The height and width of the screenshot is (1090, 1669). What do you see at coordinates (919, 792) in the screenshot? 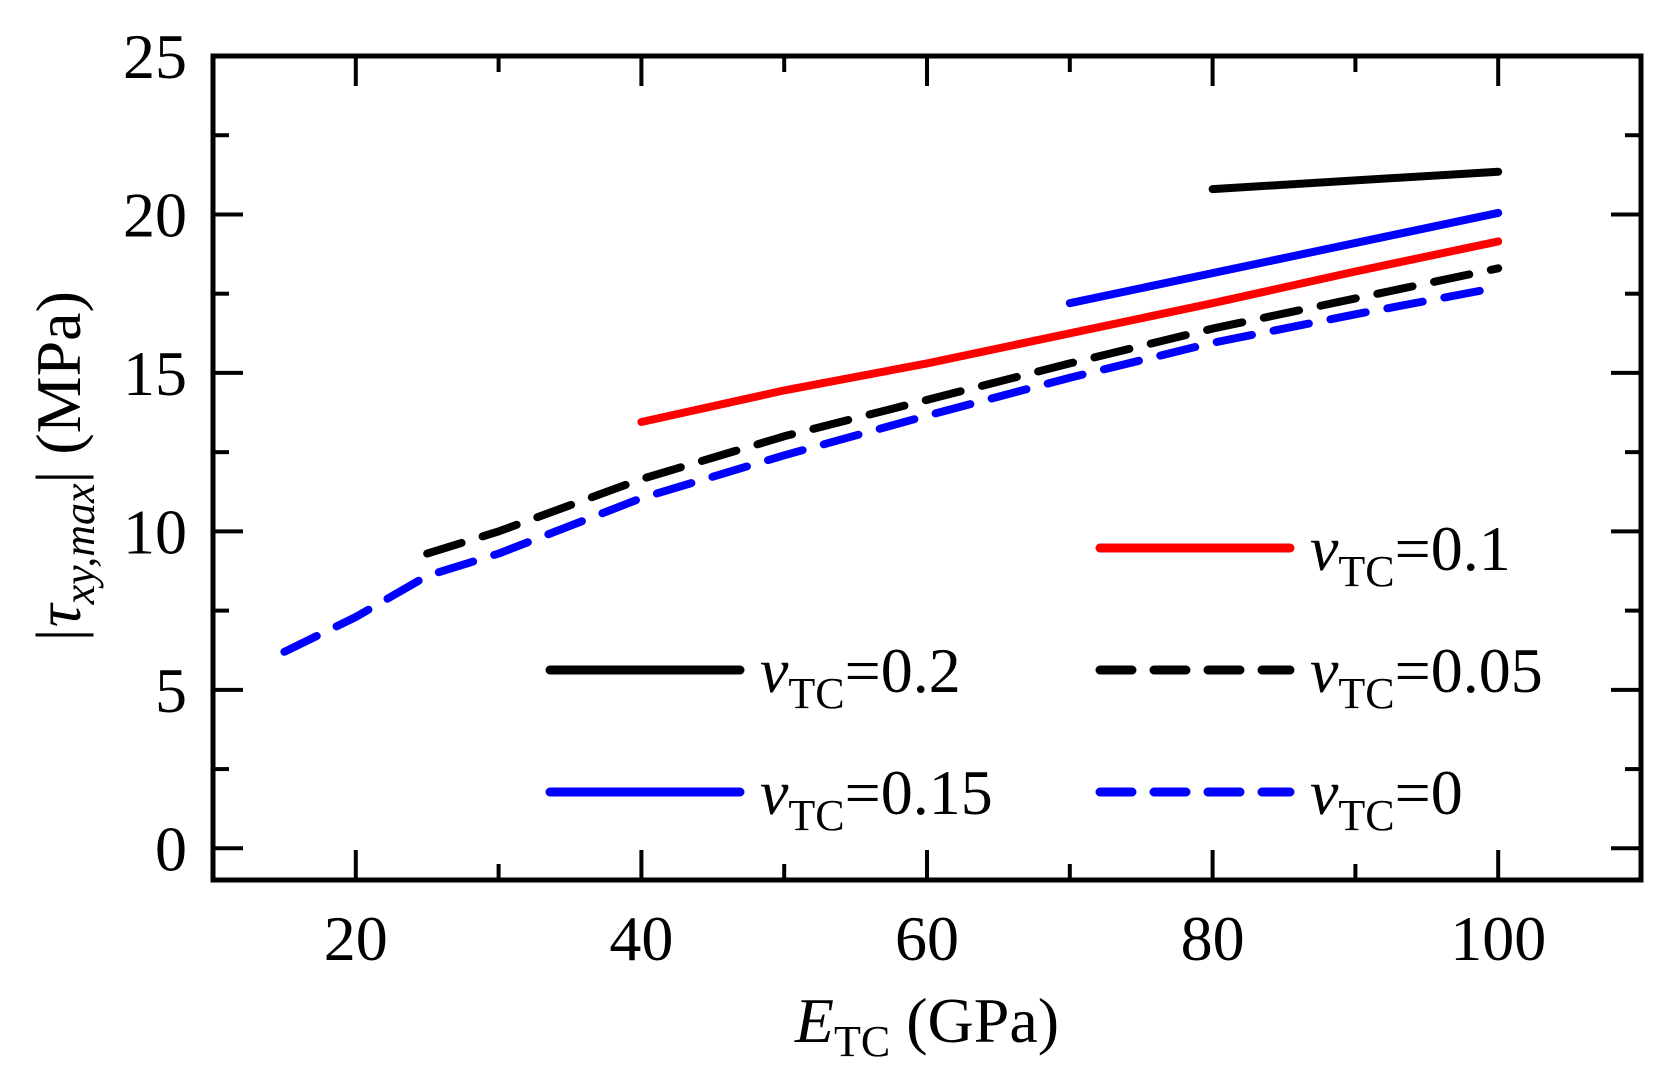
I see `legend-value: =0.15` at bounding box center [919, 792].